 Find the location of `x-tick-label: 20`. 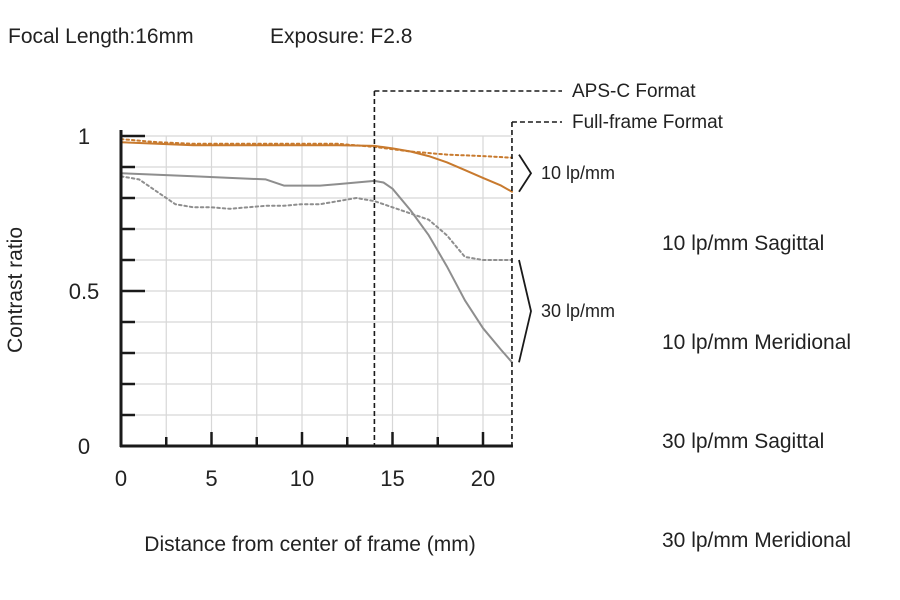

x-tick-label: 20 is located at coordinates (483, 478).